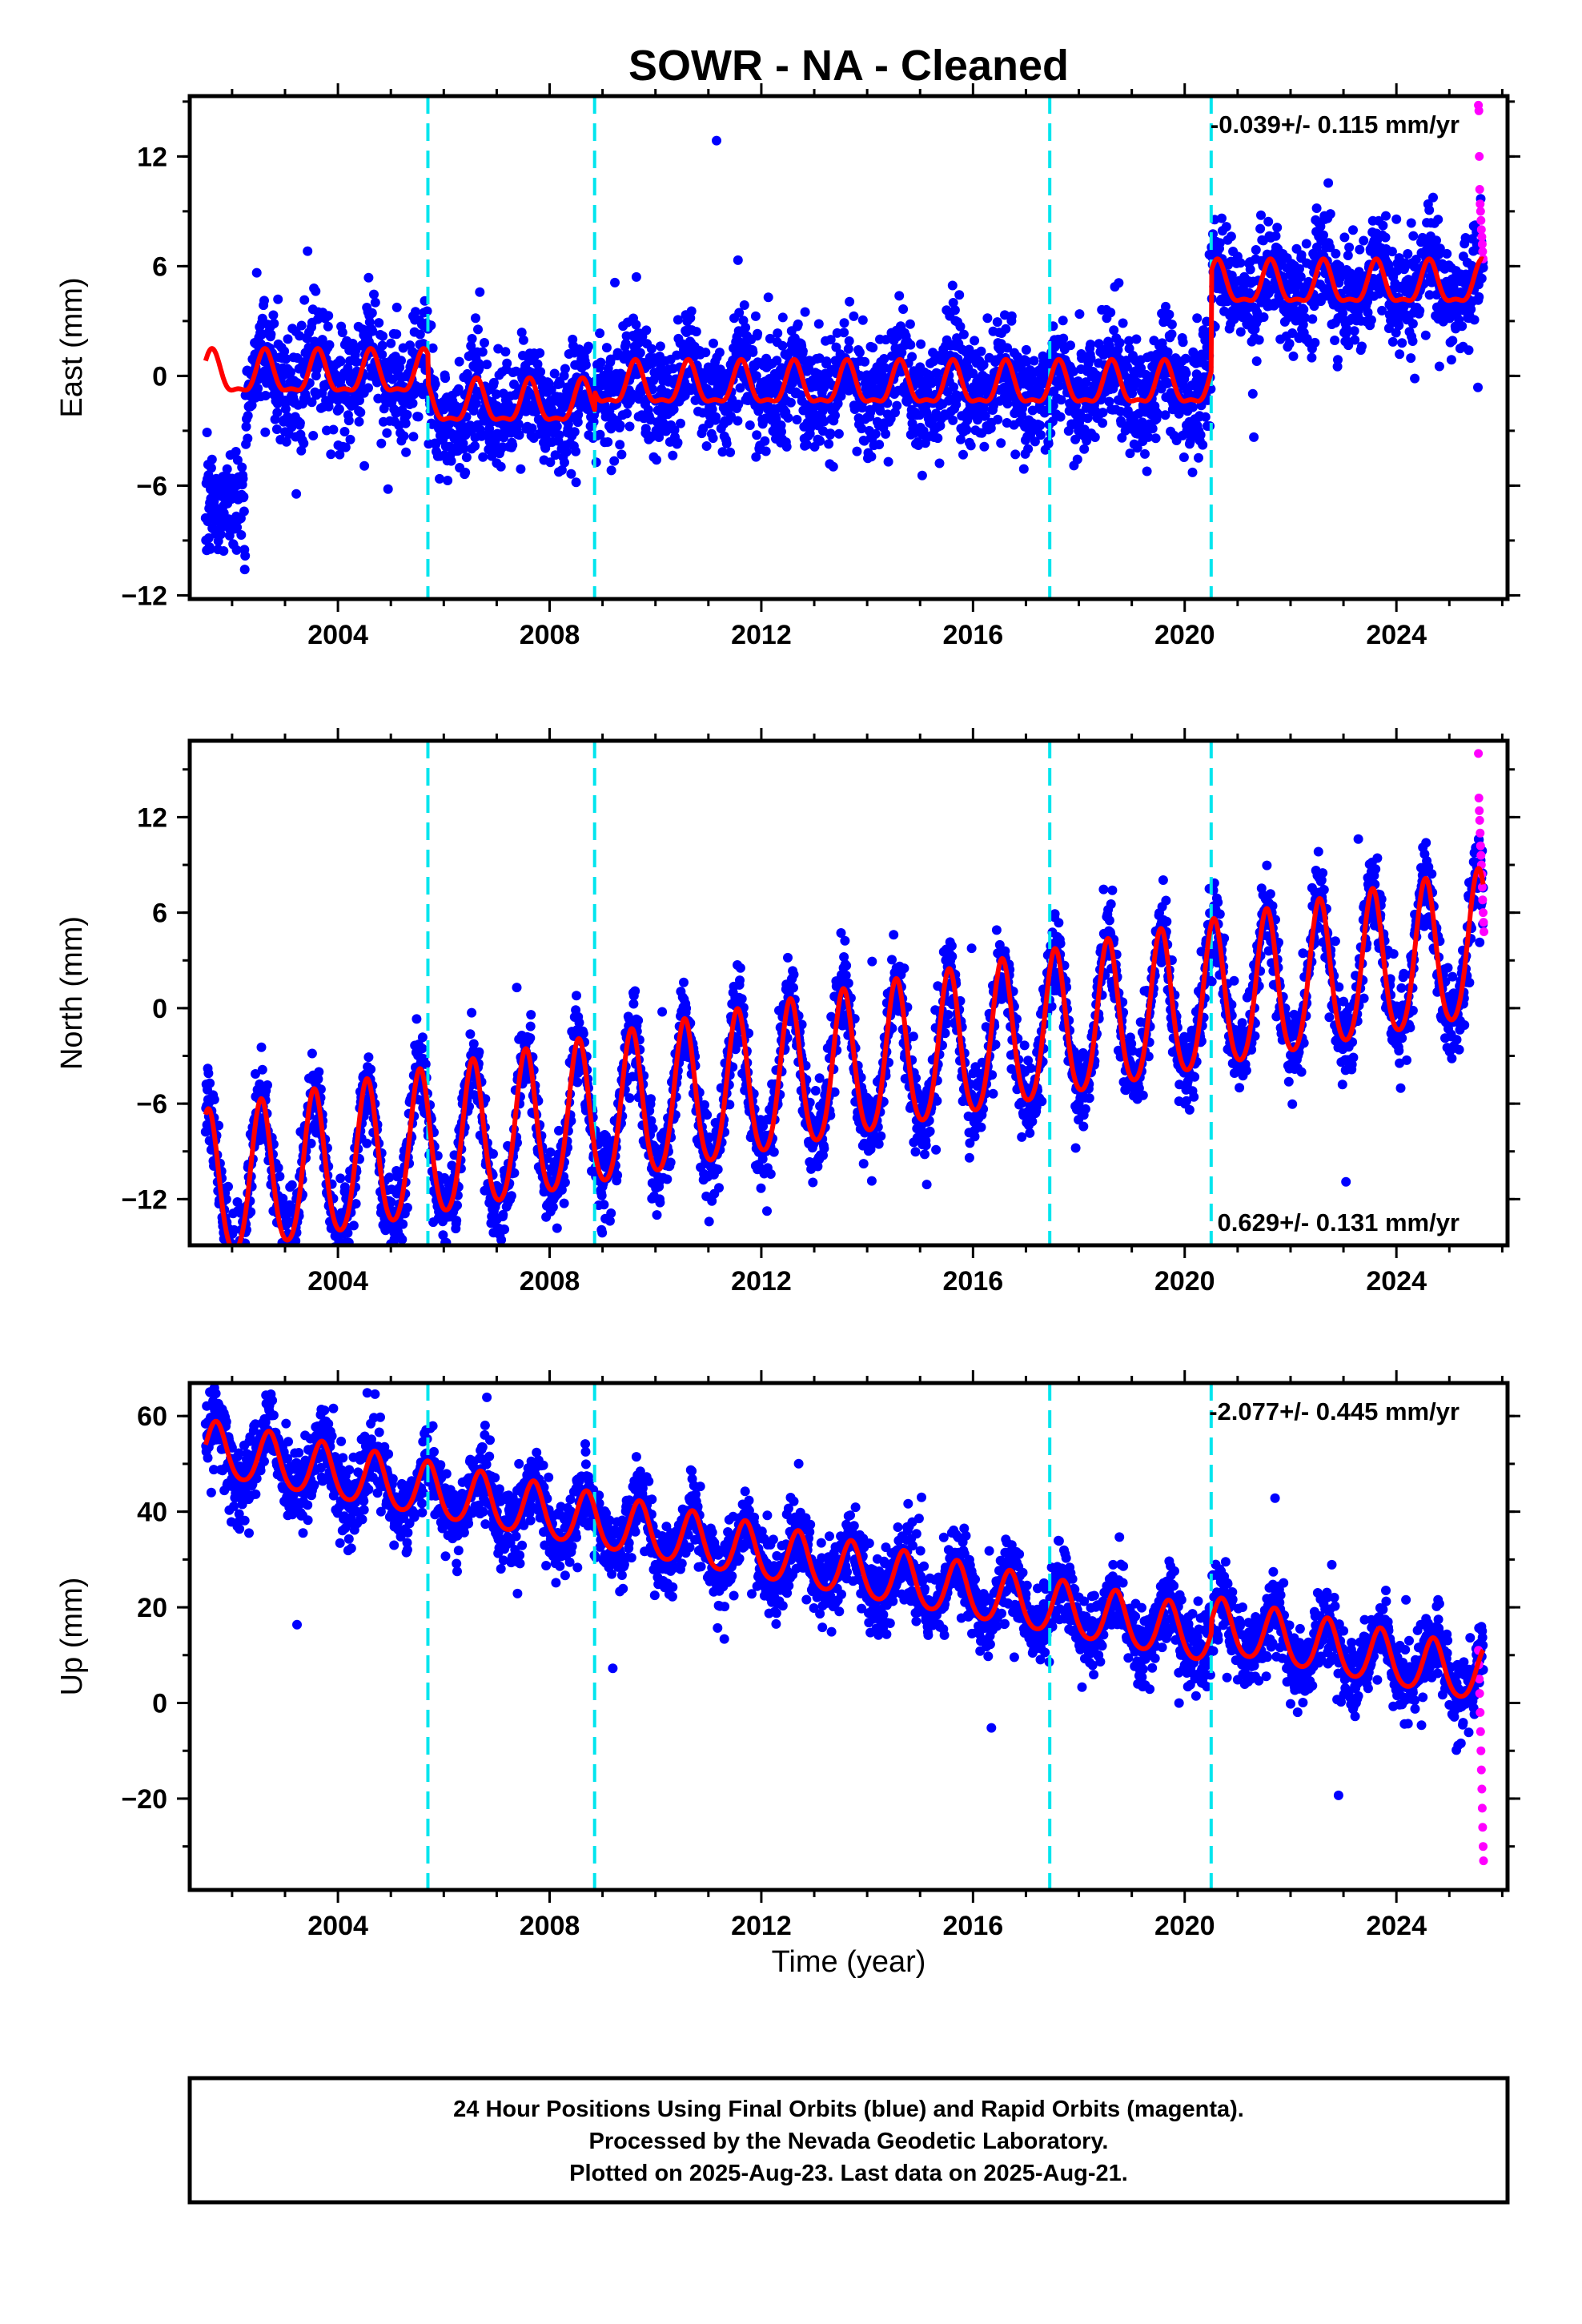 The width and height of the screenshot is (1582, 2324). I want to click on x-tick-label-east-2012: 2012, so click(762, 635).